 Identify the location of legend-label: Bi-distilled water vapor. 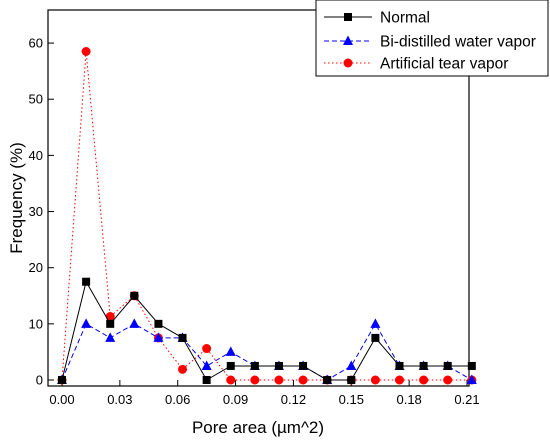
(458, 42).